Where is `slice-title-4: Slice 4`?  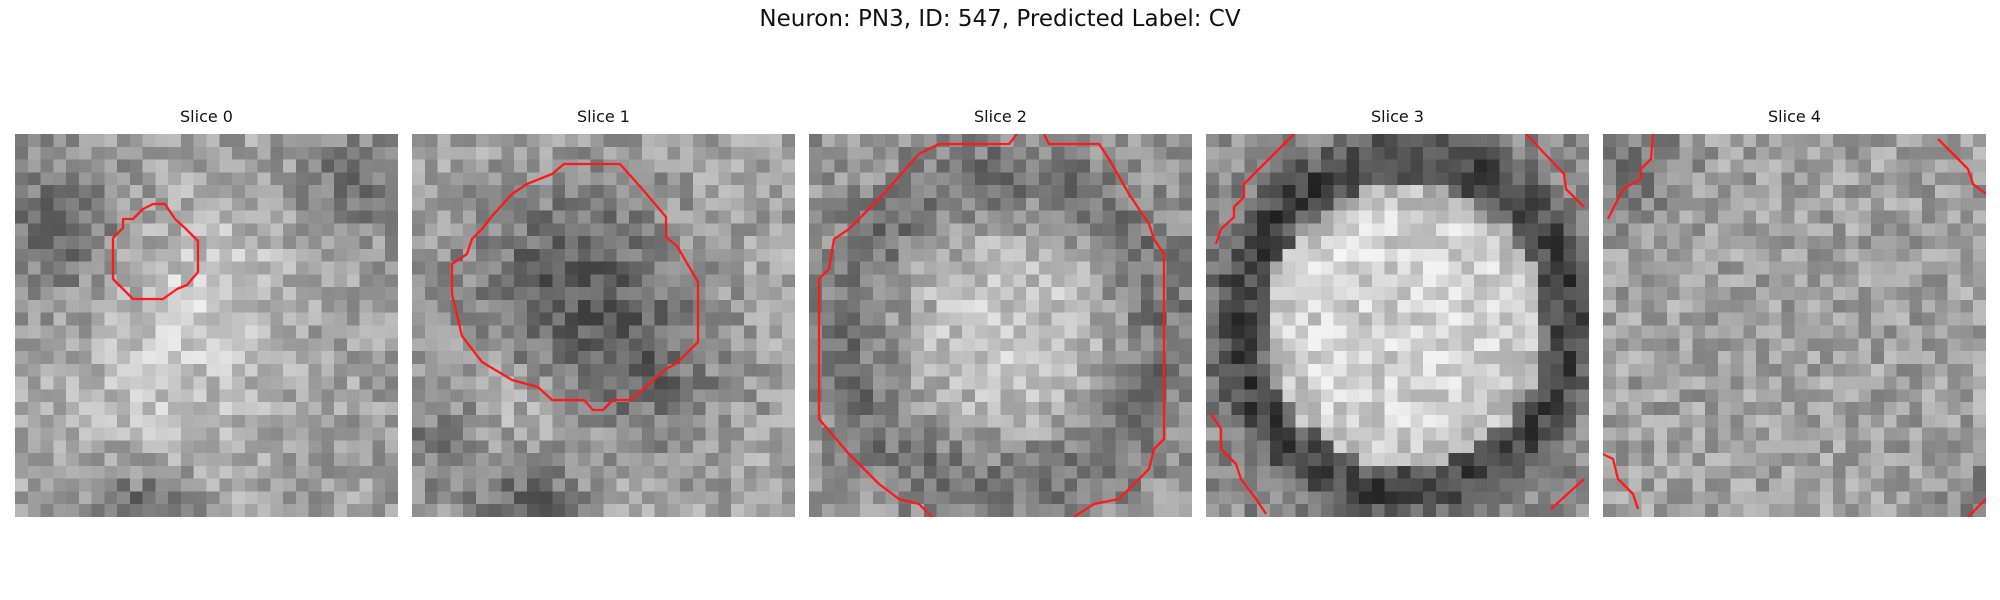 slice-title-4: Slice 4 is located at coordinates (1794, 116).